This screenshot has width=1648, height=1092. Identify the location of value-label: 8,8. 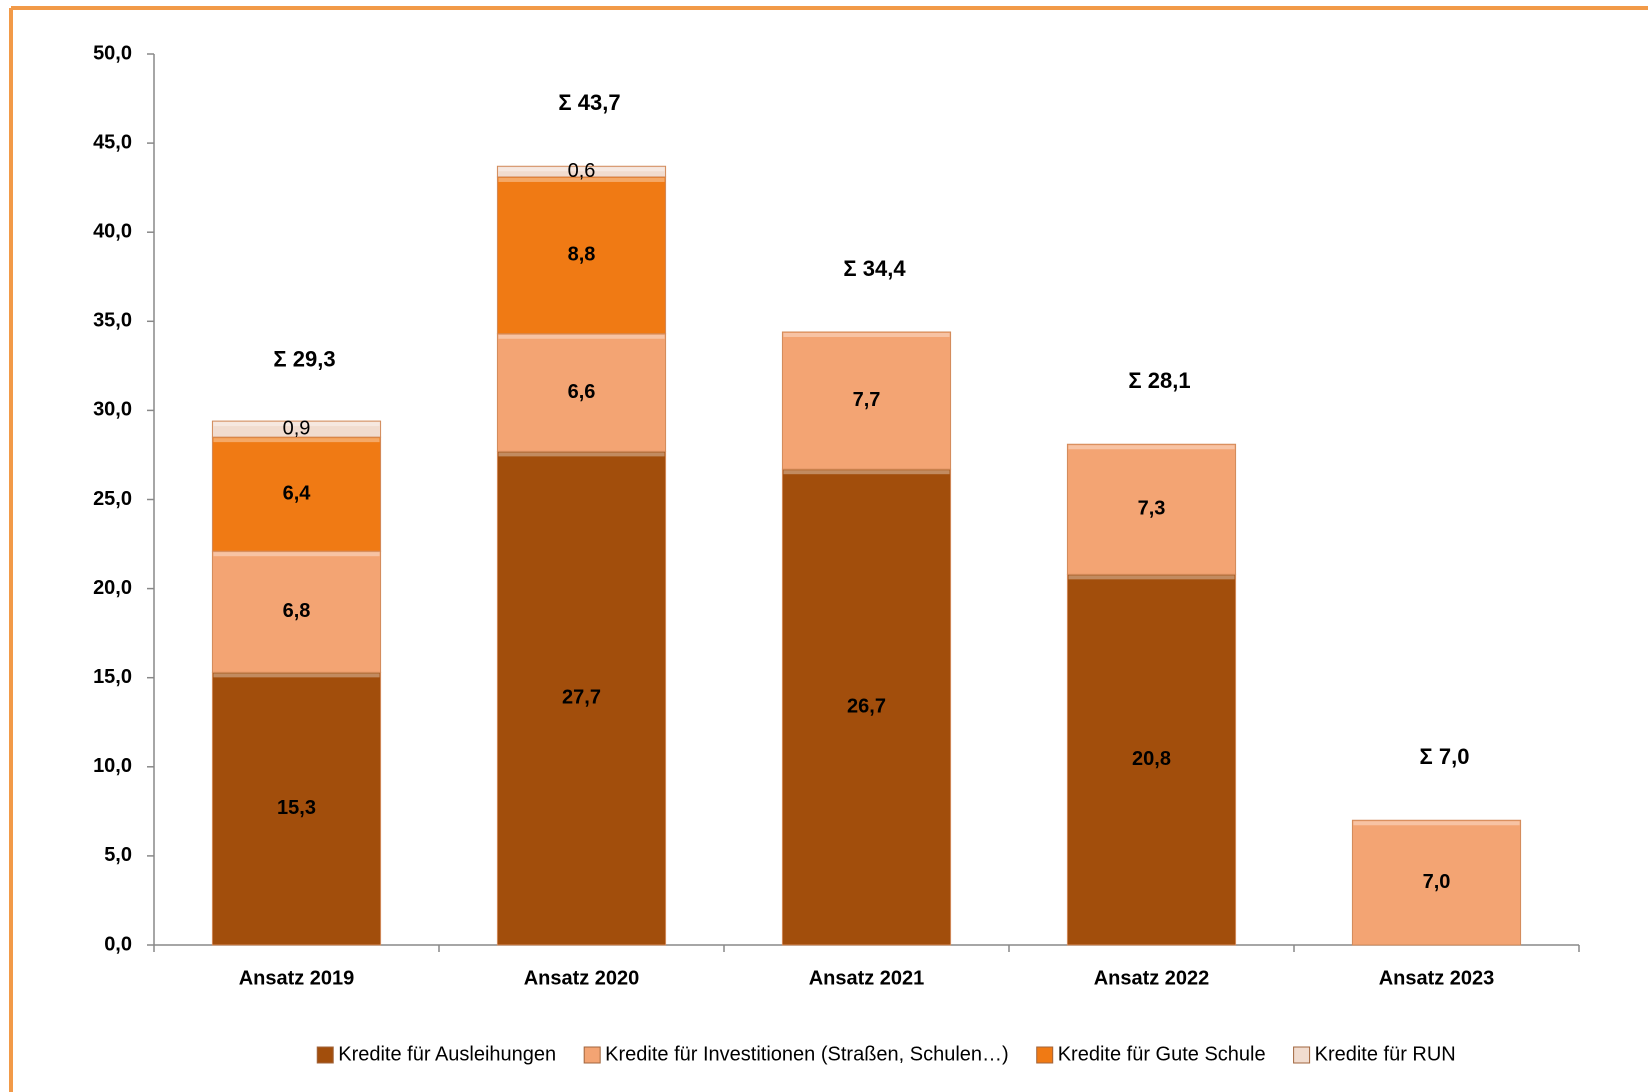
(582, 255).